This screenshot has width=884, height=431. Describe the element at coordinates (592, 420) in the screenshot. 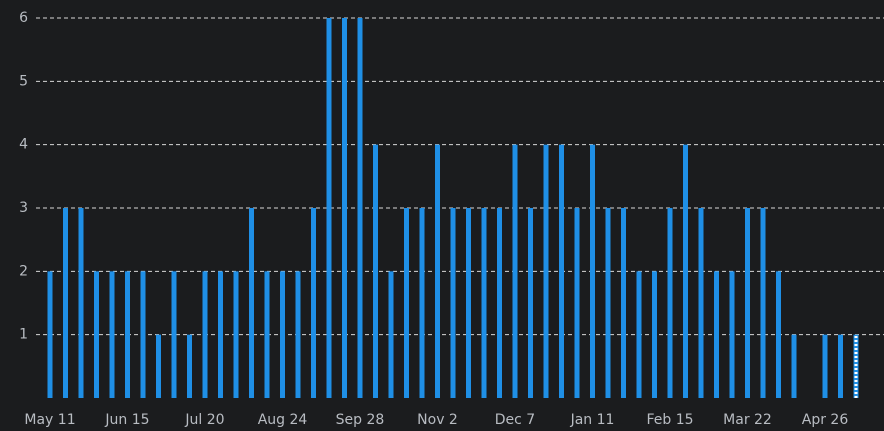

I see `x-tick-label: Jan 11` at that location.